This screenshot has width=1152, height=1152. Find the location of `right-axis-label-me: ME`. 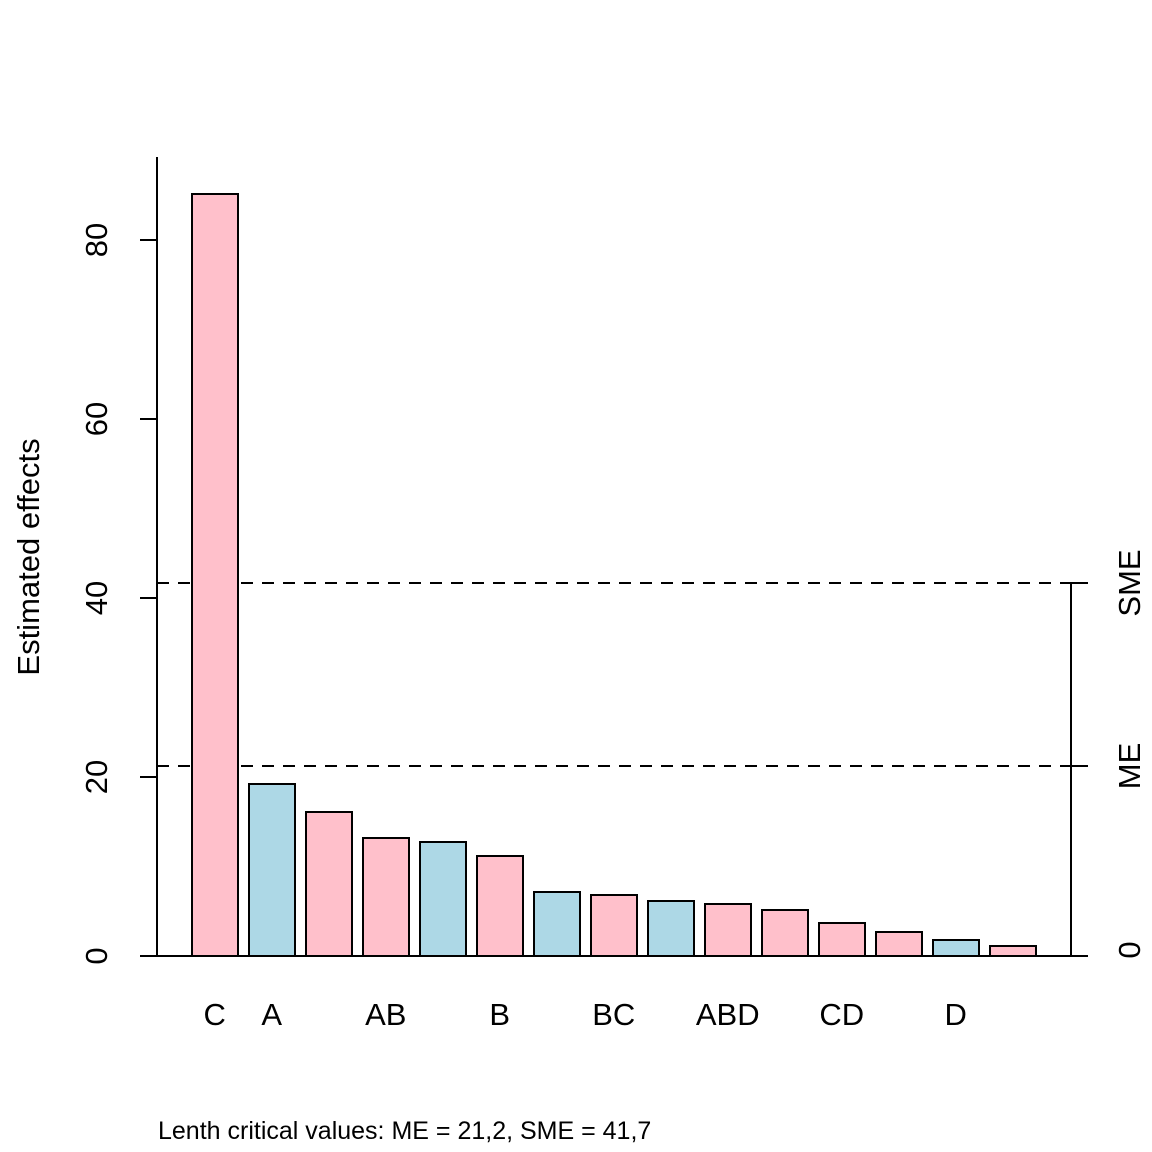

right-axis-label-me: ME is located at coordinates (1129, 766).